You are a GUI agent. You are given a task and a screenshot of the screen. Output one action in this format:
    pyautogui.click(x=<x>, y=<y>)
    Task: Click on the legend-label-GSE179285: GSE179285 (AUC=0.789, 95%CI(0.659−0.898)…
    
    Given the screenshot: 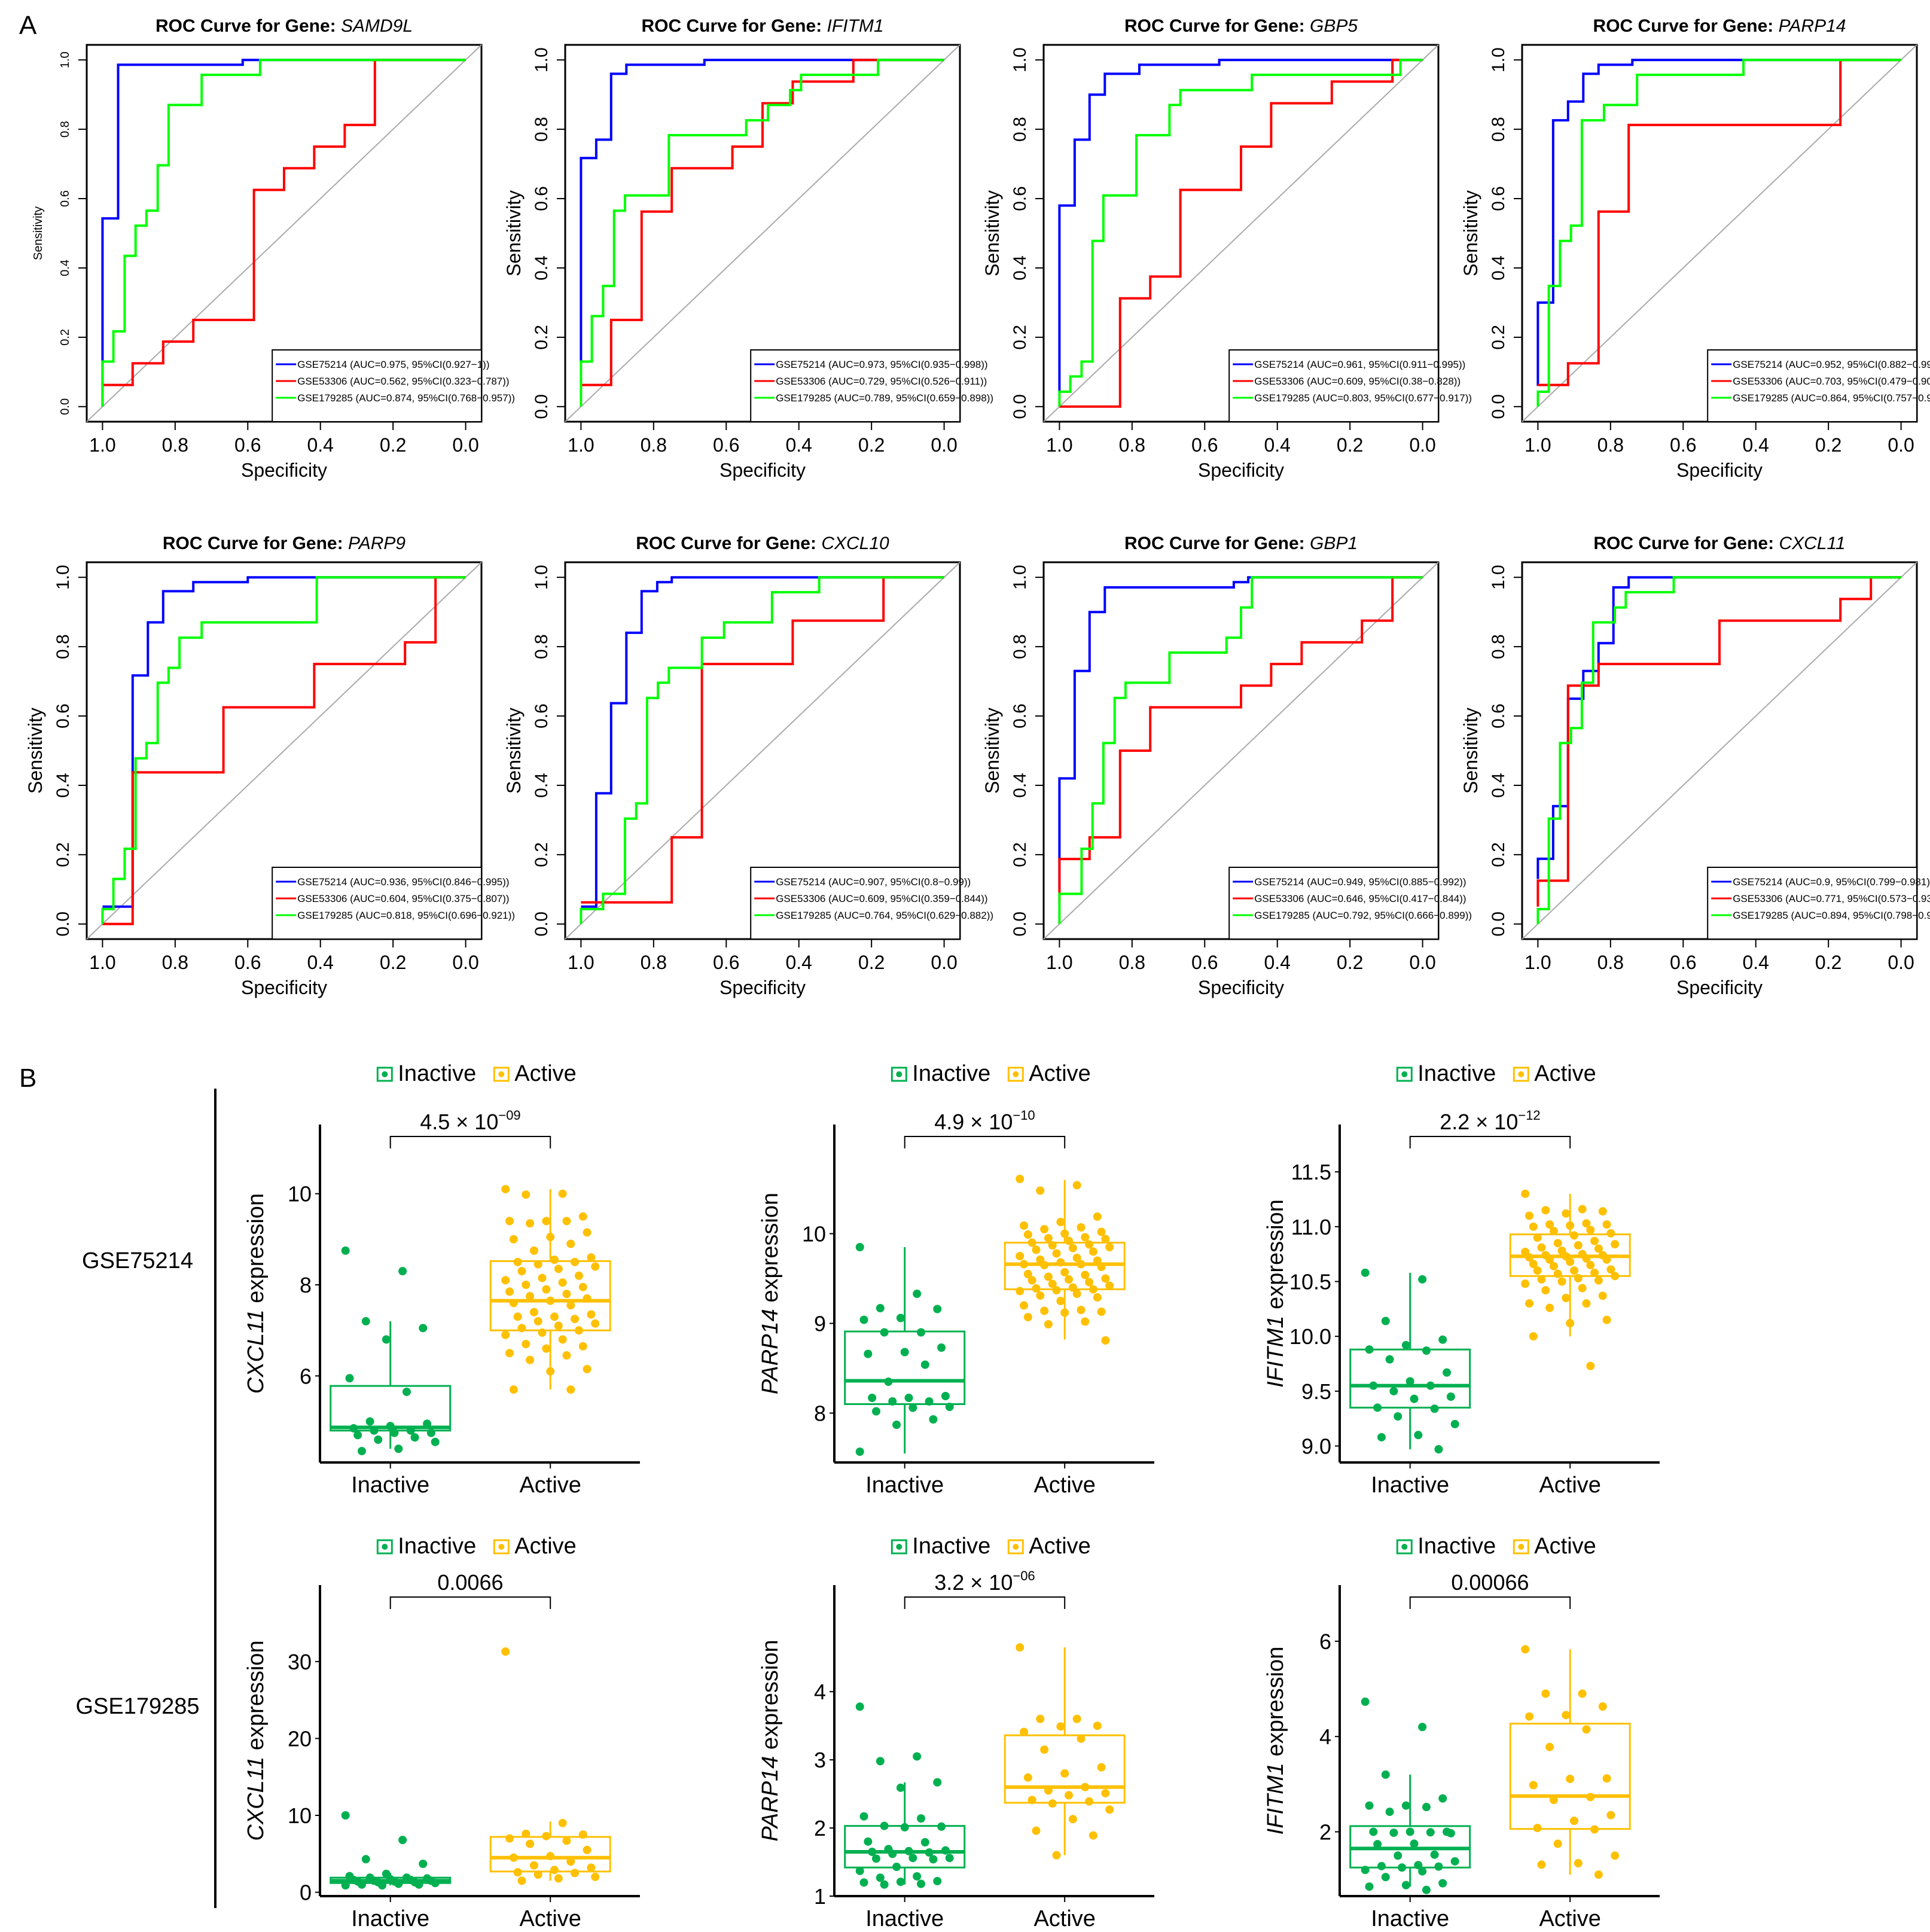 What is the action you would take?
    pyautogui.click(x=884, y=398)
    